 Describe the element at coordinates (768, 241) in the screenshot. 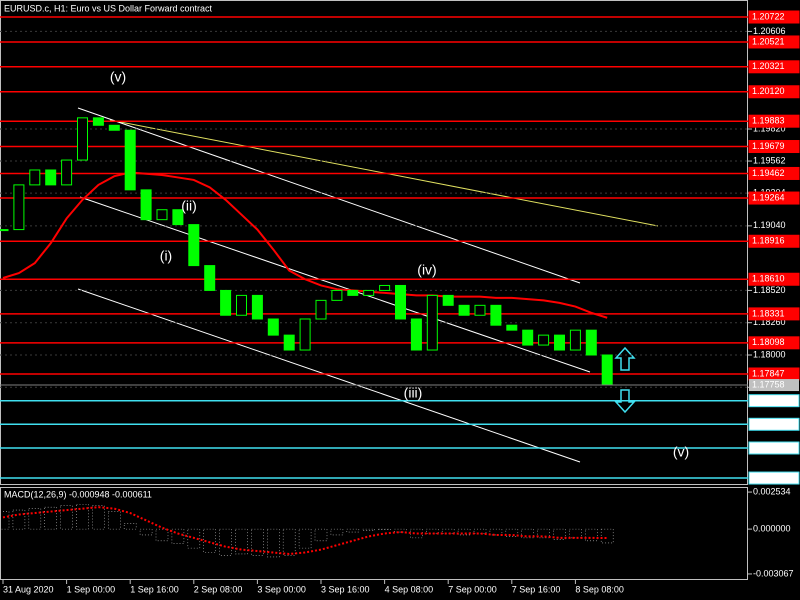

I see `level-label: 1.18916` at that location.